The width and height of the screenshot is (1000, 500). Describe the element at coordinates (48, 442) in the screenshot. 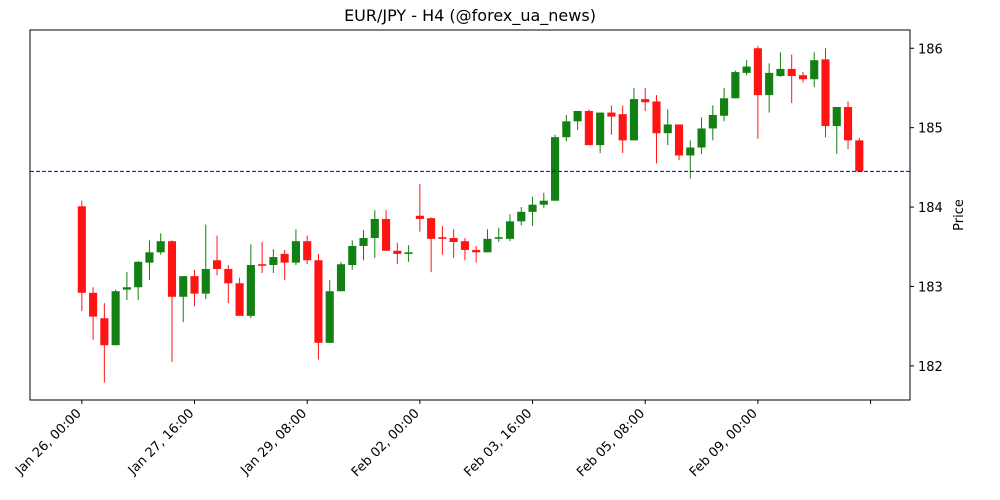

I see `x-tick-label: Jan 26, 00:00` at that location.